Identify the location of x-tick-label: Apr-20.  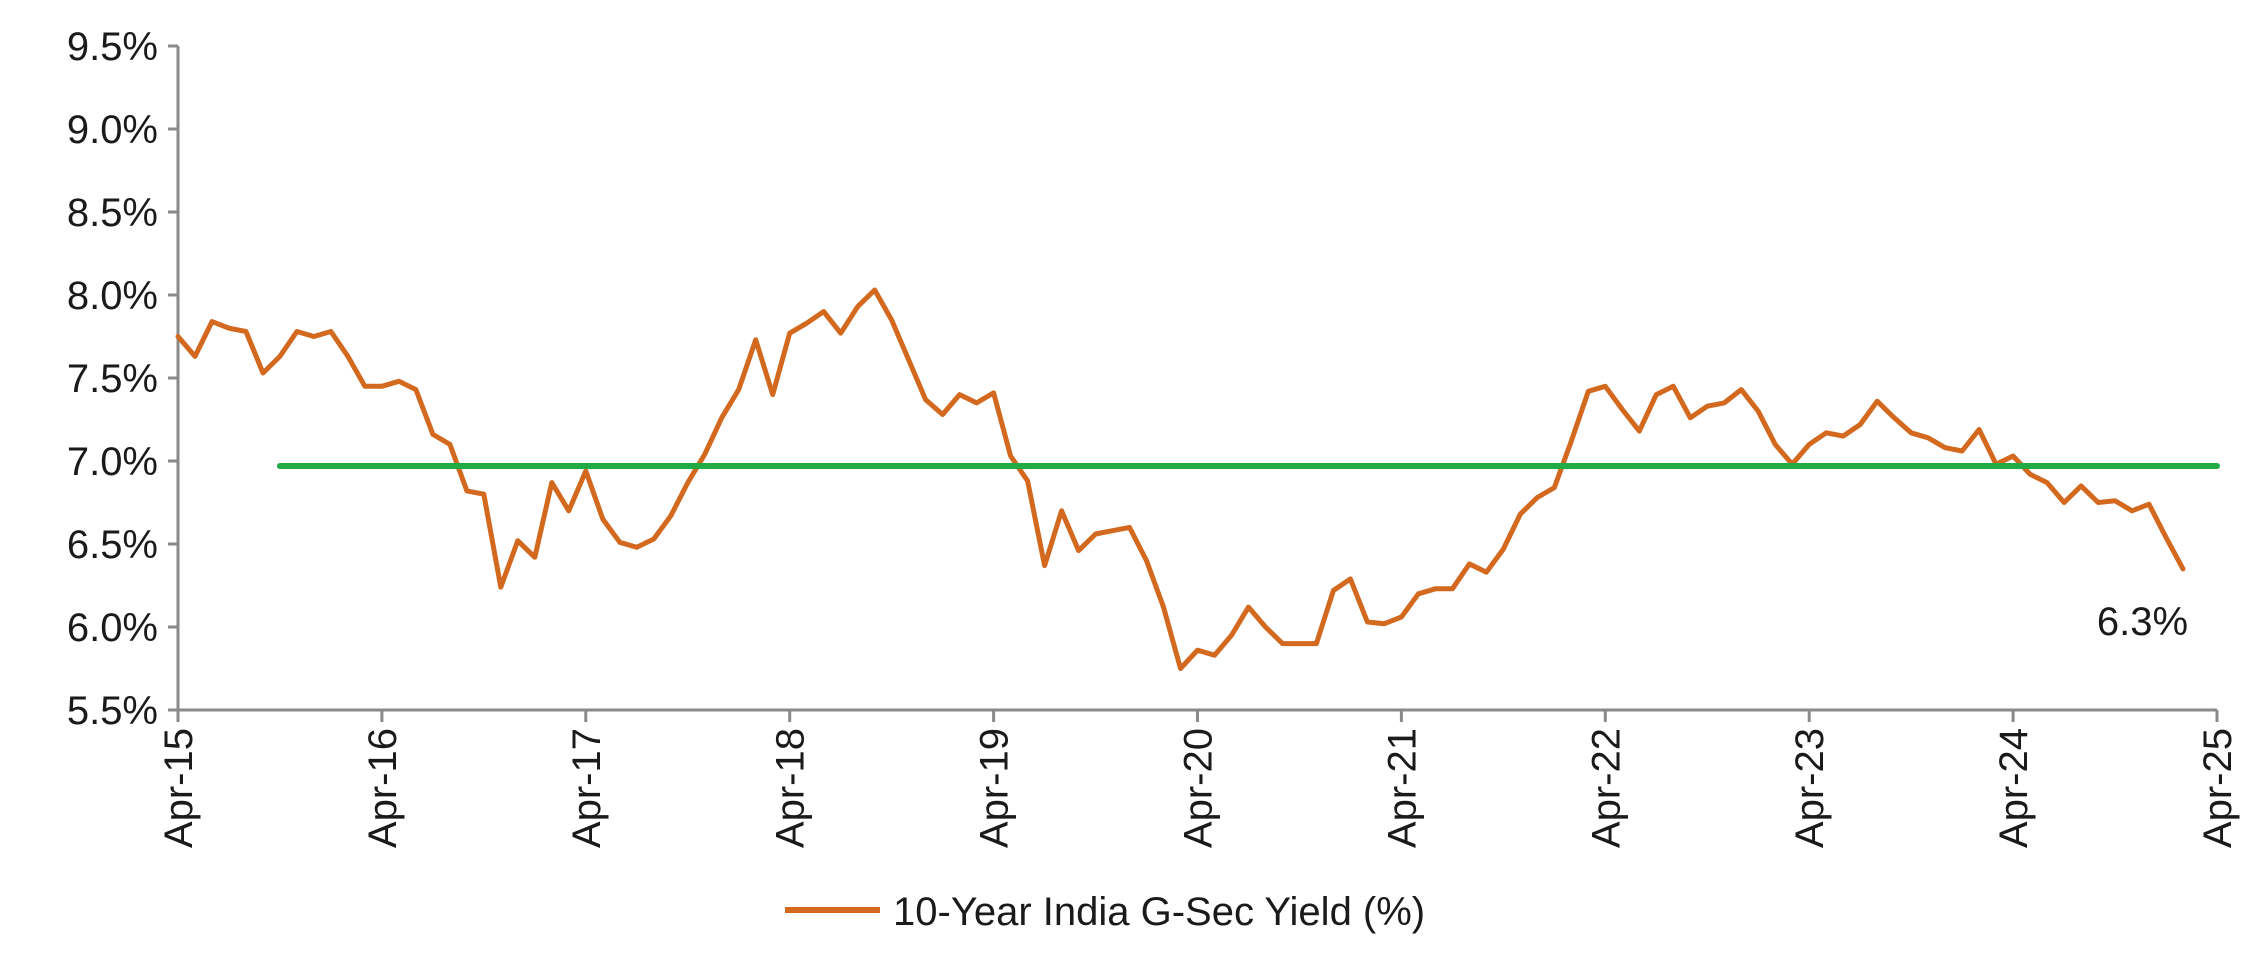
(1199, 788).